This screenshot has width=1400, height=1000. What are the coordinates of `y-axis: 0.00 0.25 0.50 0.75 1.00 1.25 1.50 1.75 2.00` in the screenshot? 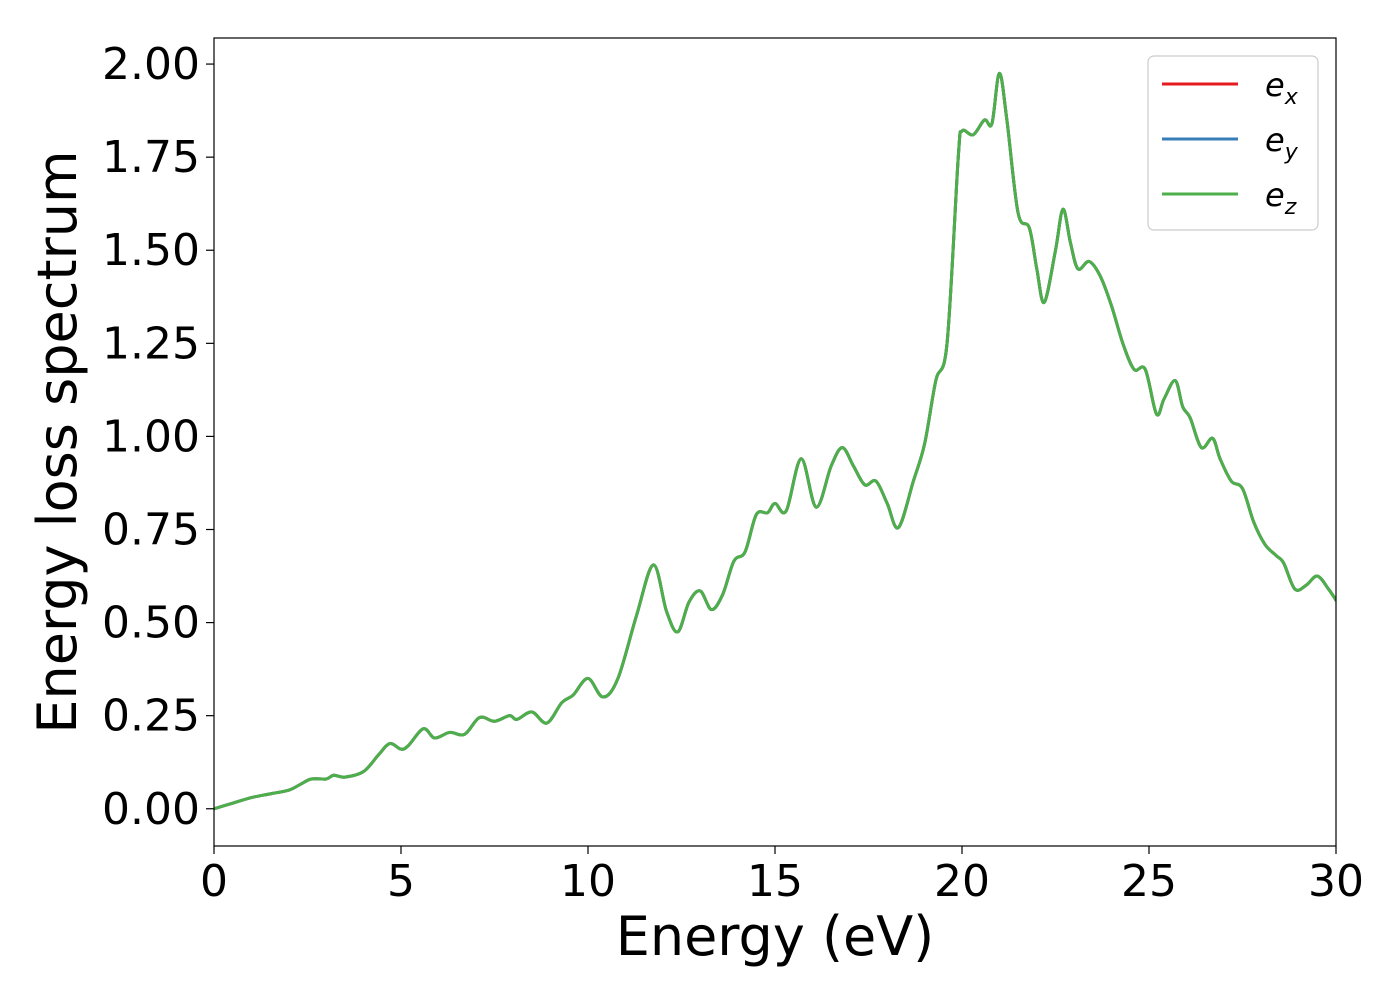 It's located at (158, 437).